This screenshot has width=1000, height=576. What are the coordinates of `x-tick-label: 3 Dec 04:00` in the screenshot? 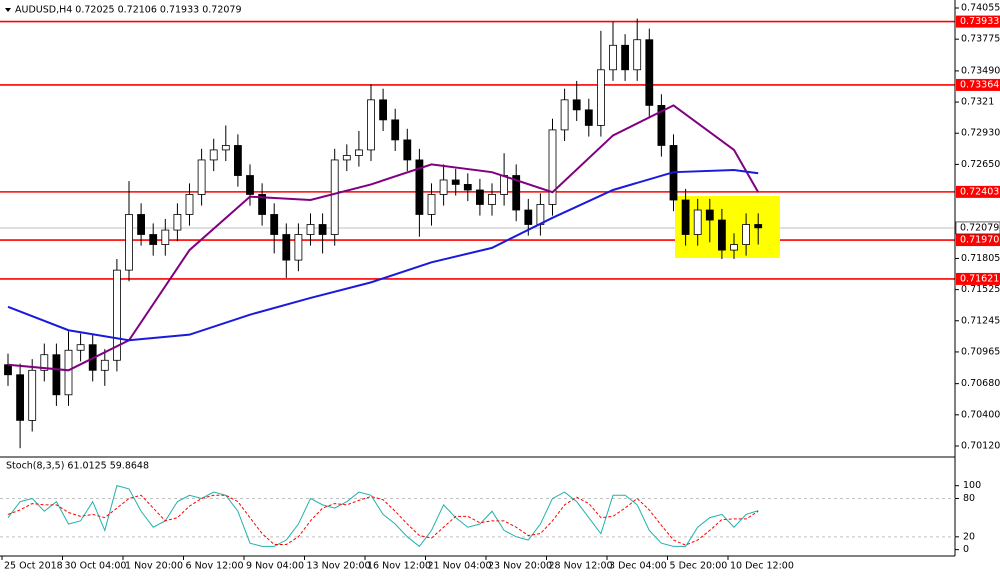 It's located at (638, 566).